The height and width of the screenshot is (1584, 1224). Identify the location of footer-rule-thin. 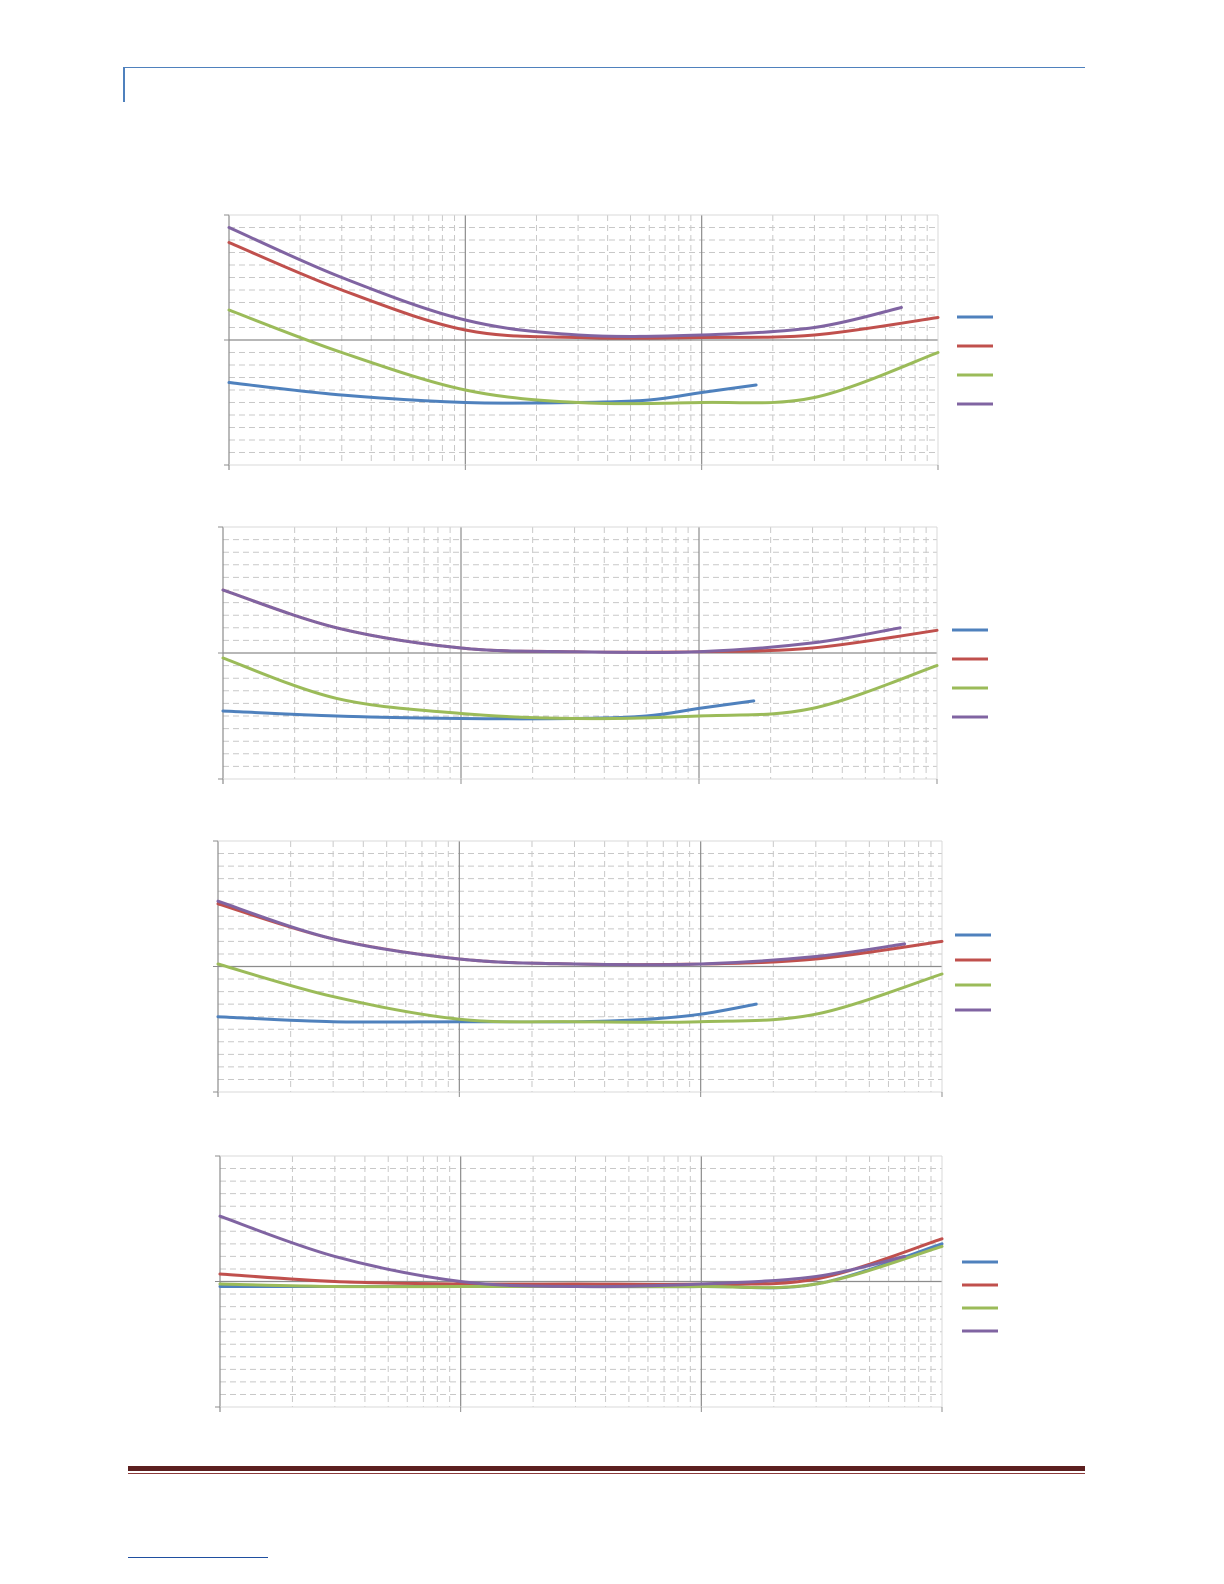
(606, 1473).